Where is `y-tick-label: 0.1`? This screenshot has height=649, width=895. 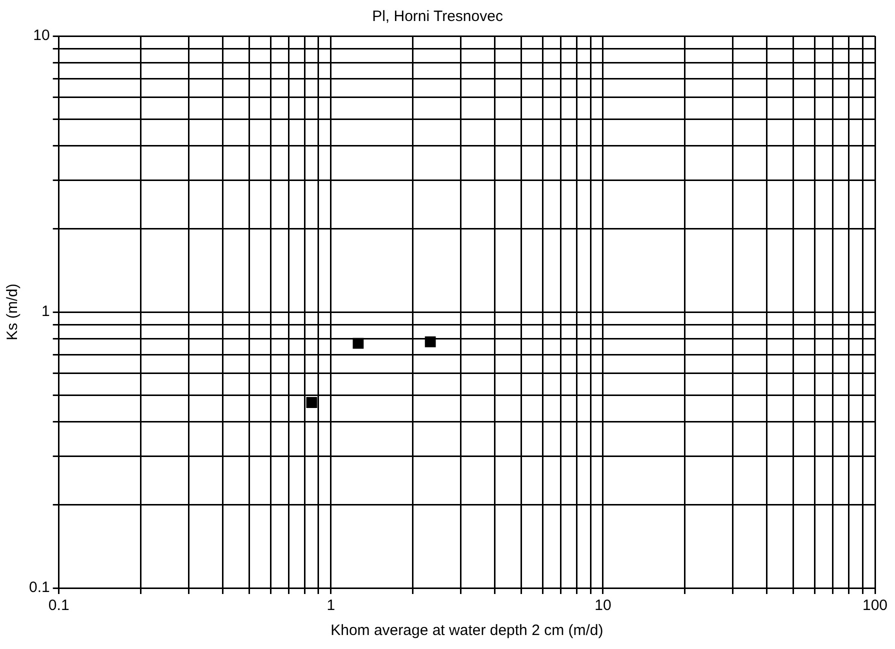
y-tick-label: 0.1 is located at coordinates (39, 587).